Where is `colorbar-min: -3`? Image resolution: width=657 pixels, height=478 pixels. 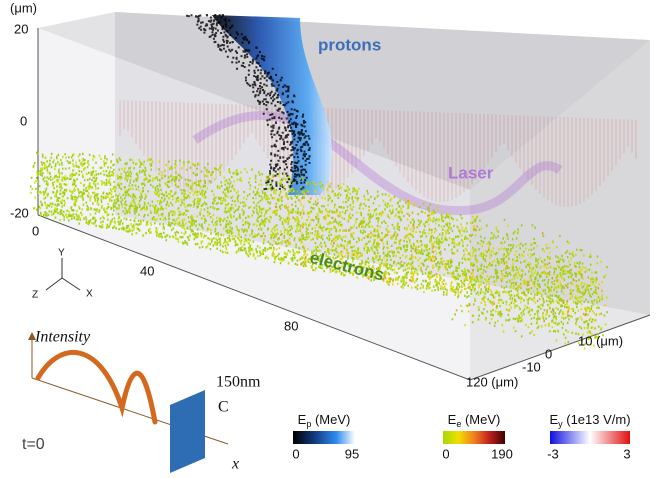 colorbar-min: -3 is located at coordinates (553, 453).